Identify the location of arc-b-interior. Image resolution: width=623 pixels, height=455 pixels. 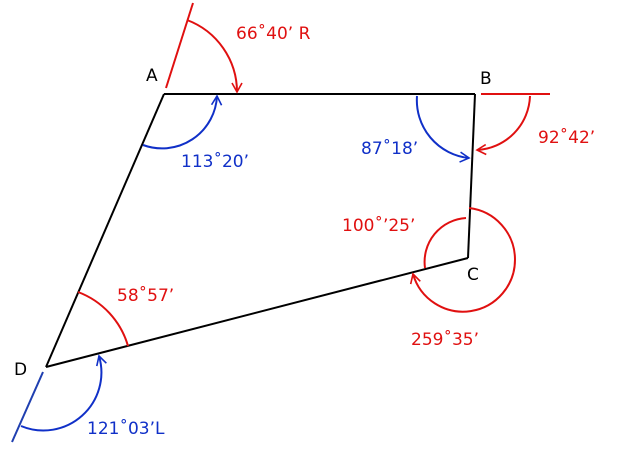
(443, 129).